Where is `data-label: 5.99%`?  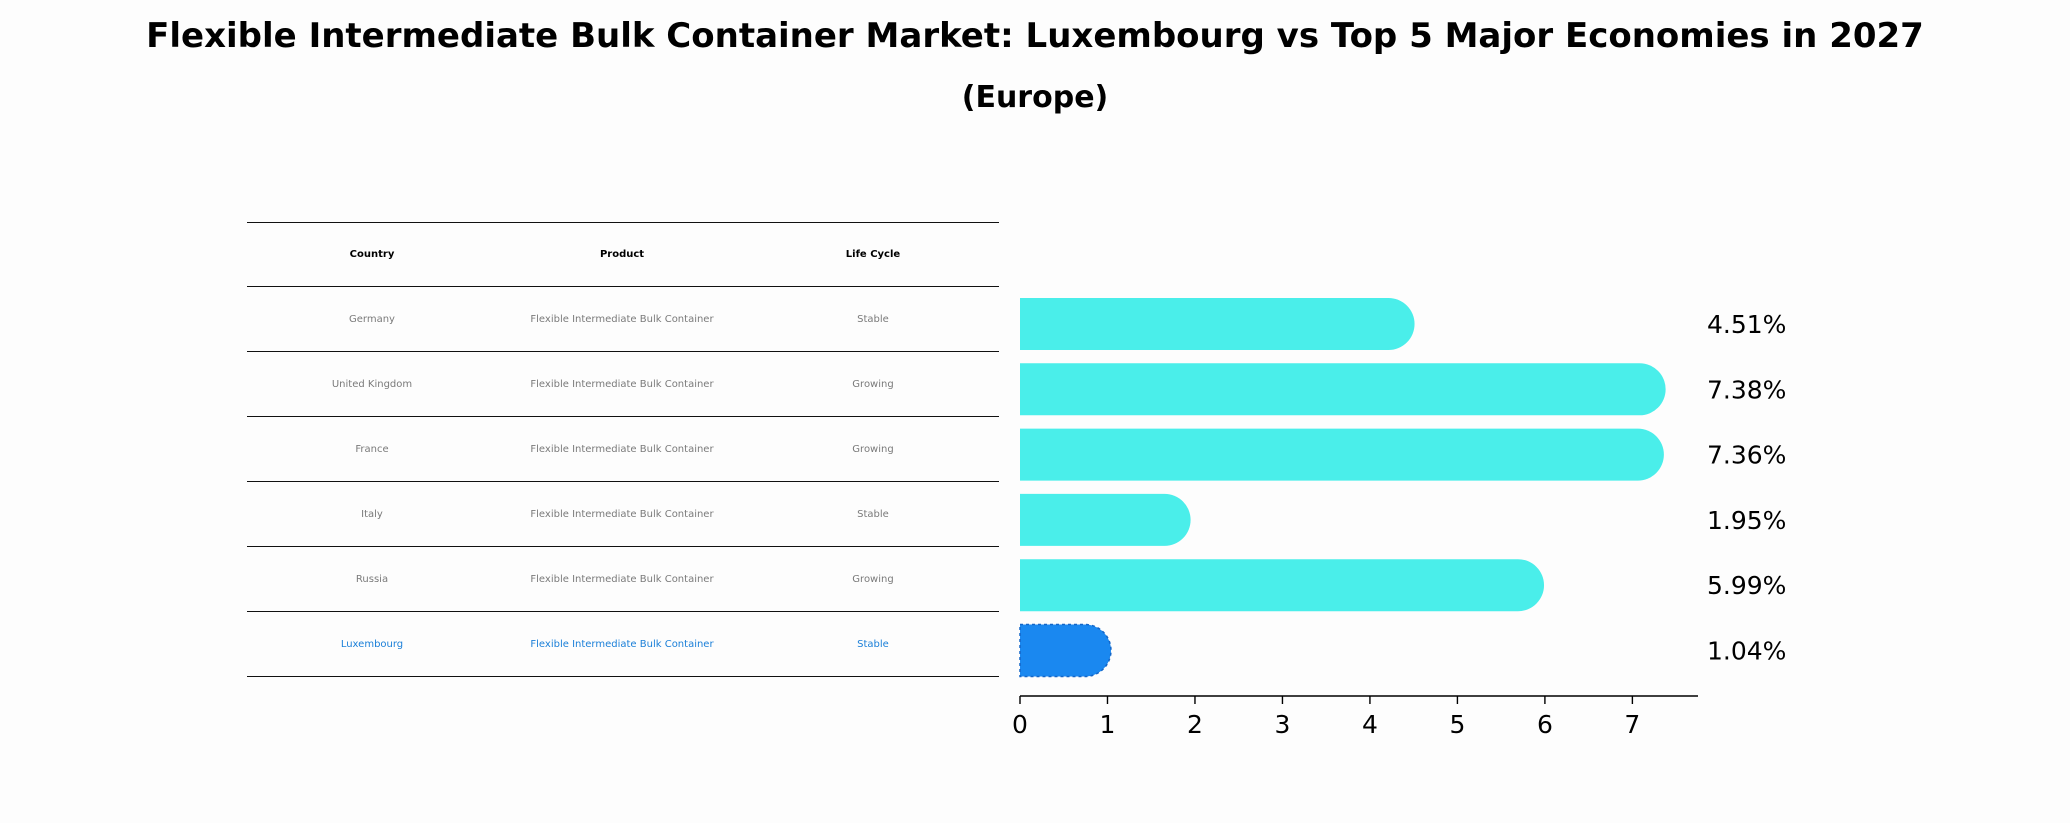 data-label: 5.99% is located at coordinates (1746, 585).